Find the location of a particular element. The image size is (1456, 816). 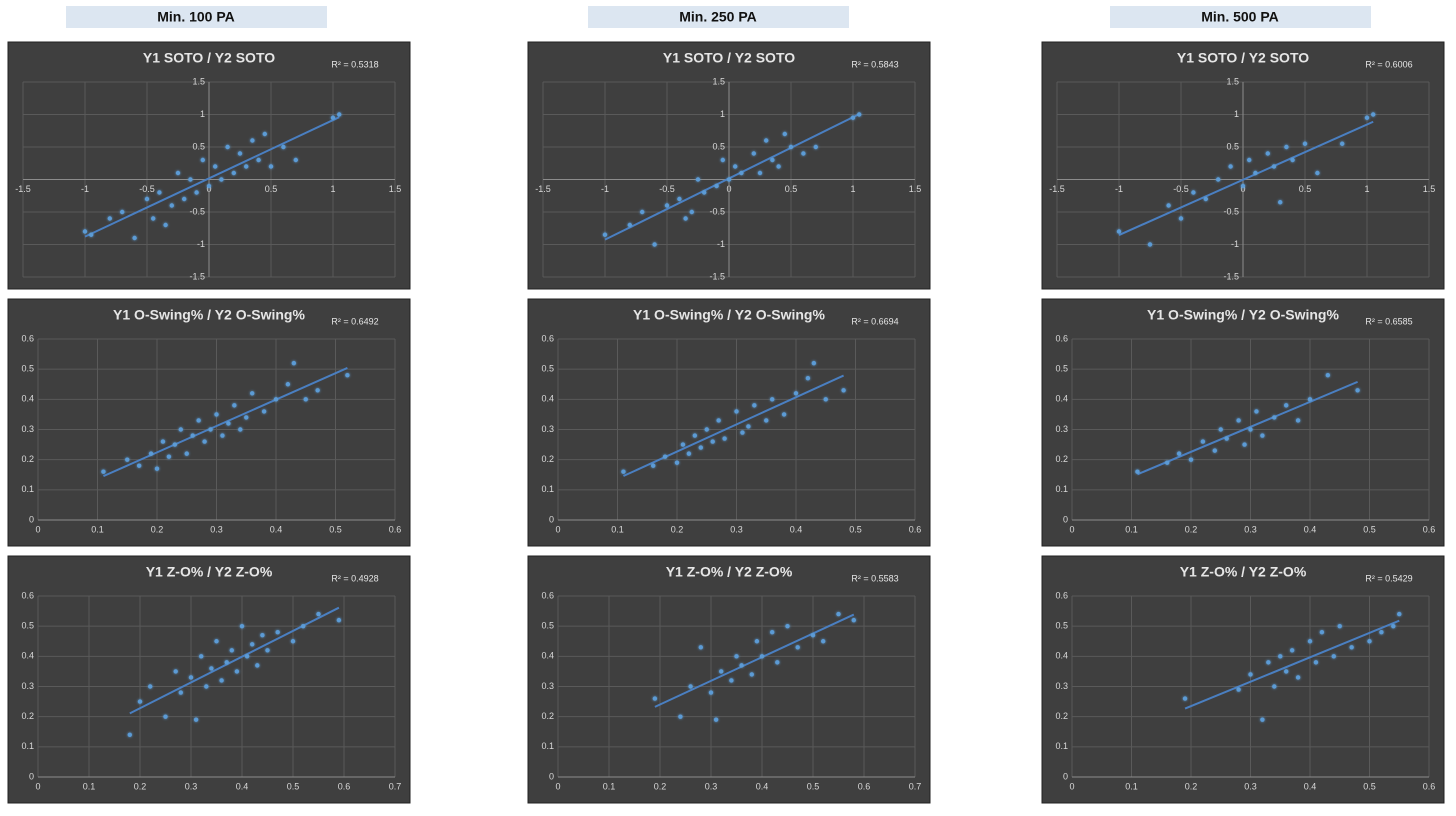

x-tick-label: 0.1 is located at coordinates (89, 786).